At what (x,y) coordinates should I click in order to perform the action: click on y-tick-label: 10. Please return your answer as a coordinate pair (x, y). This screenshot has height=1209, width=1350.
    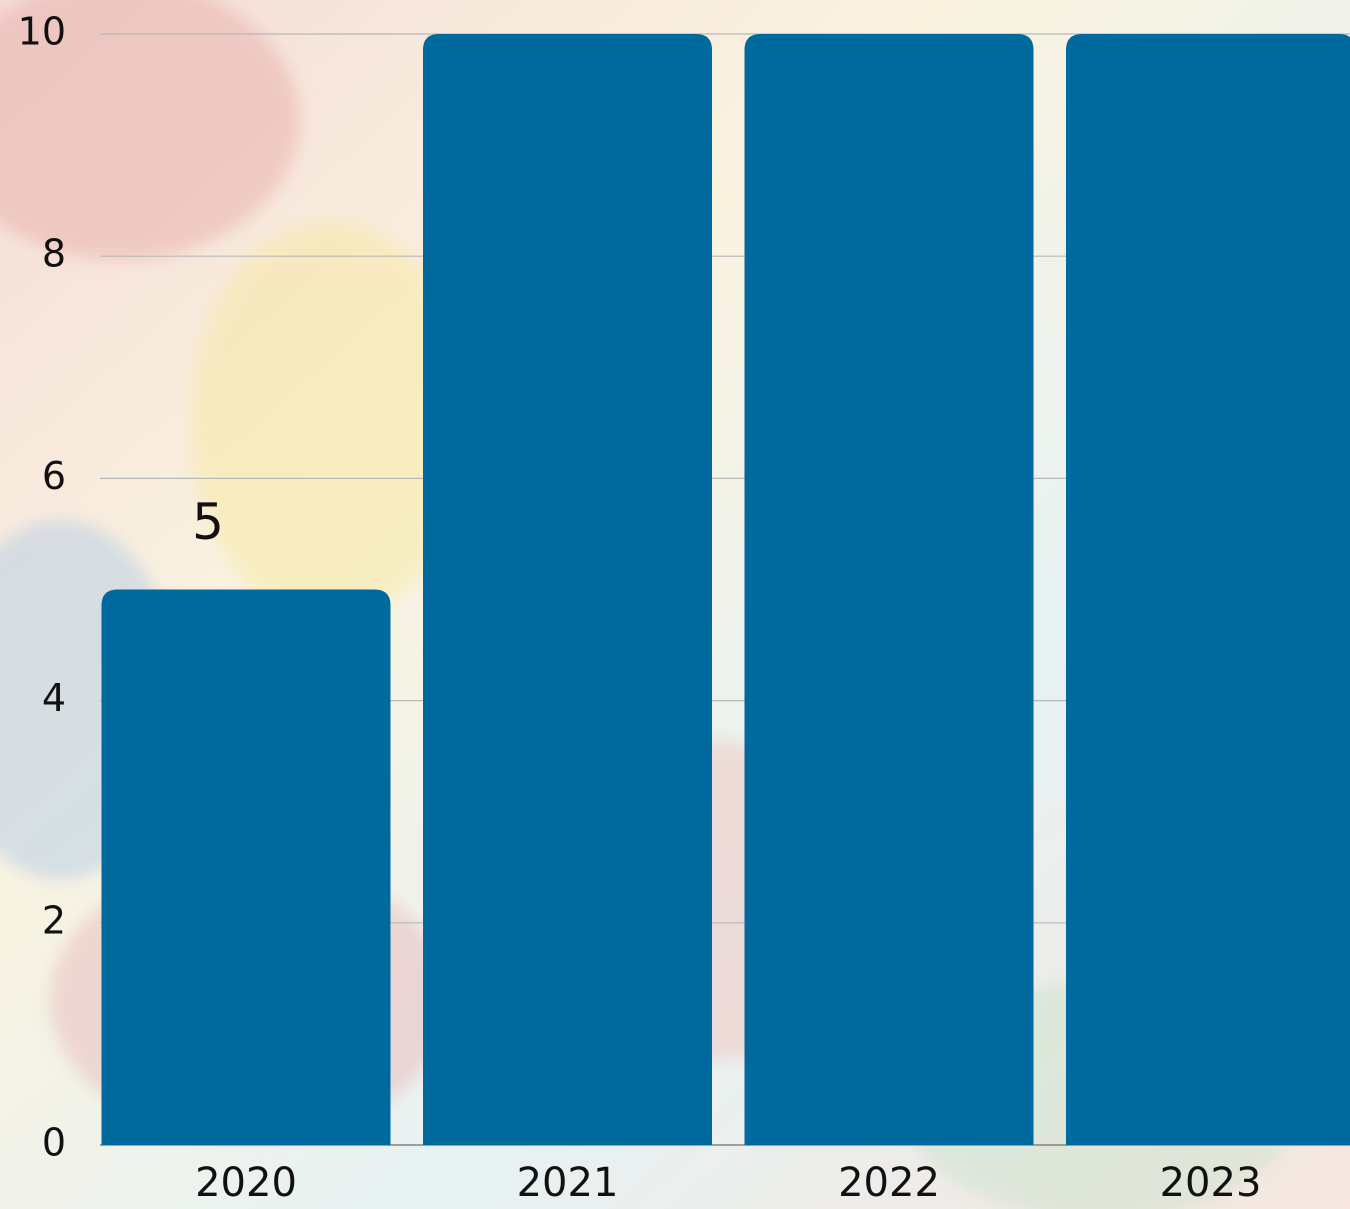
    Looking at the image, I should click on (42, 32).